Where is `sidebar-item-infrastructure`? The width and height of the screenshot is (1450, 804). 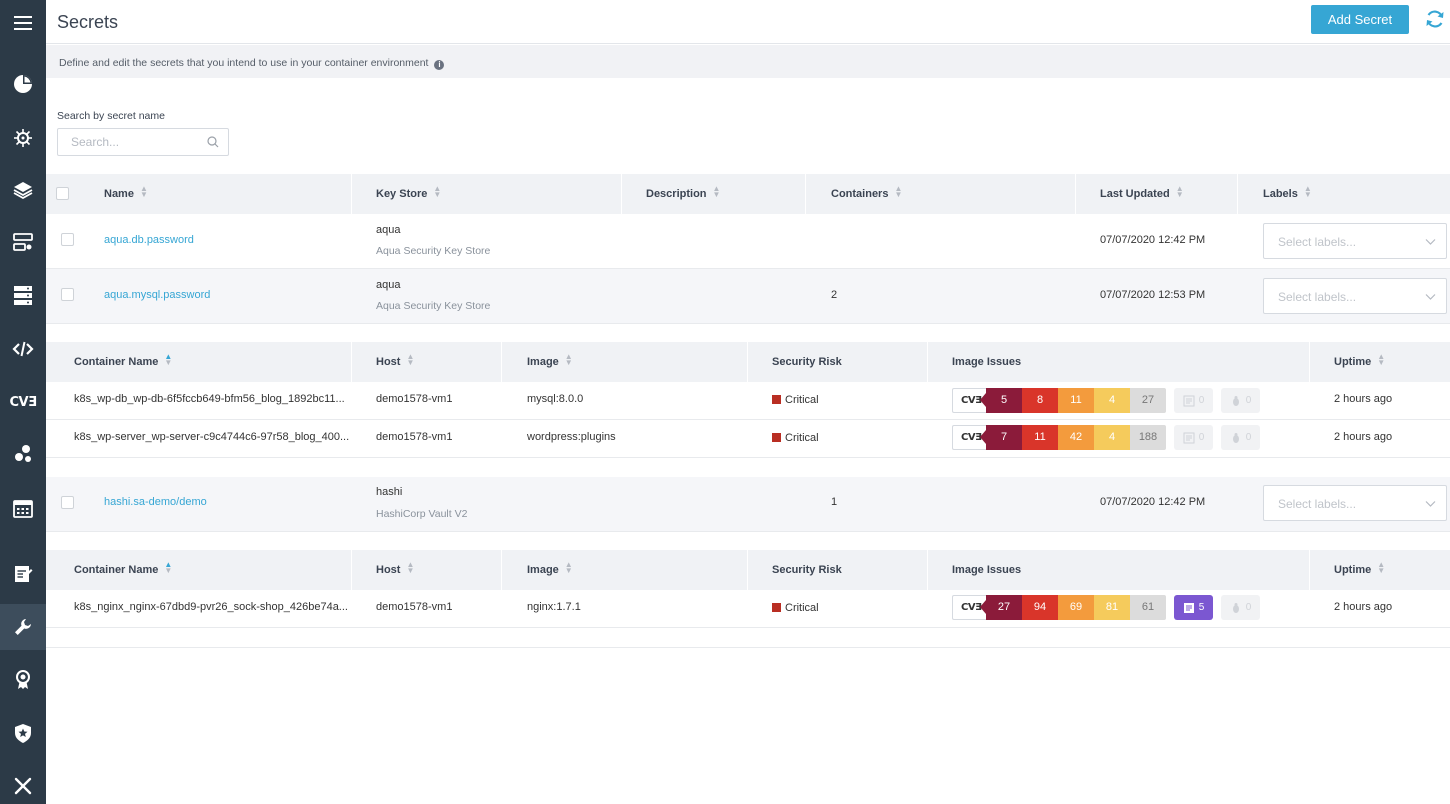 sidebar-item-infrastructure is located at coordinates (23, 295).